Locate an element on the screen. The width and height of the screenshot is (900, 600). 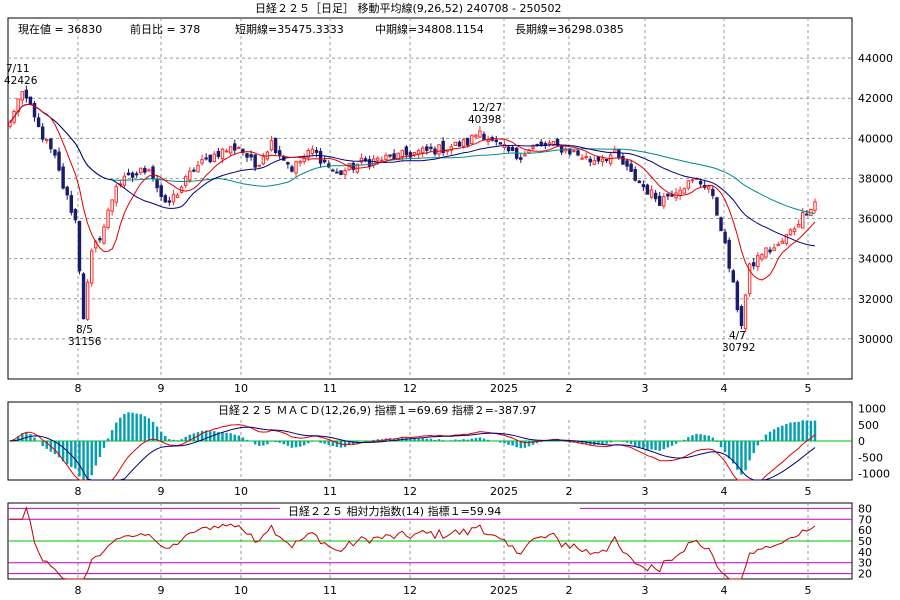
annotation-date: 4/7 is located at coordinates (737, 336).